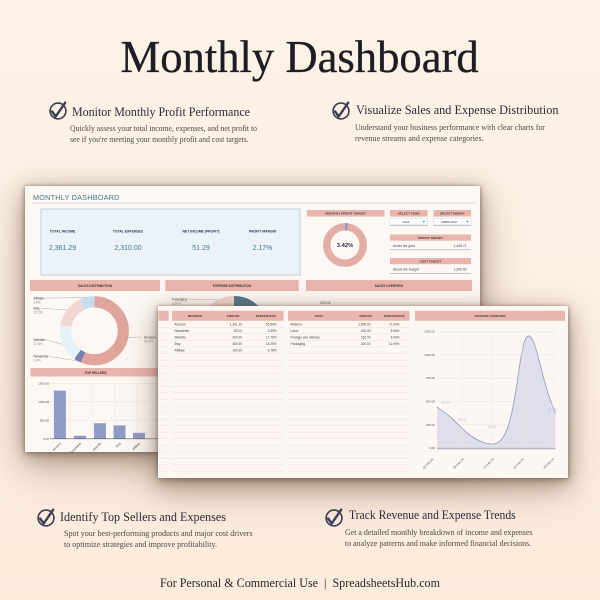 This screenshot has width=600, height=600. I want to click on svg-text: FEBRUARY, so click(449, 222).